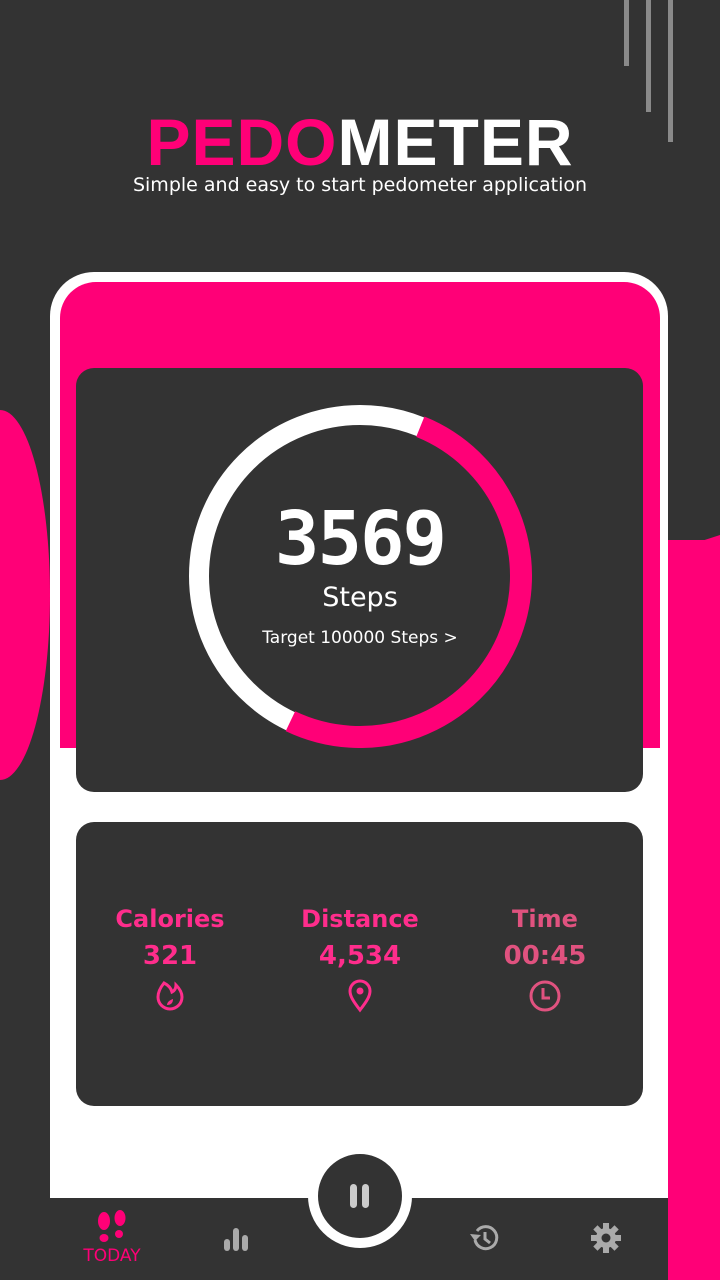 Image resolution: width=720 pixels, height=1280 pixels. What do you see at coordinates (545, 996) in the screenshot?
I see `clock-icon` at bounding box center [545, 996].